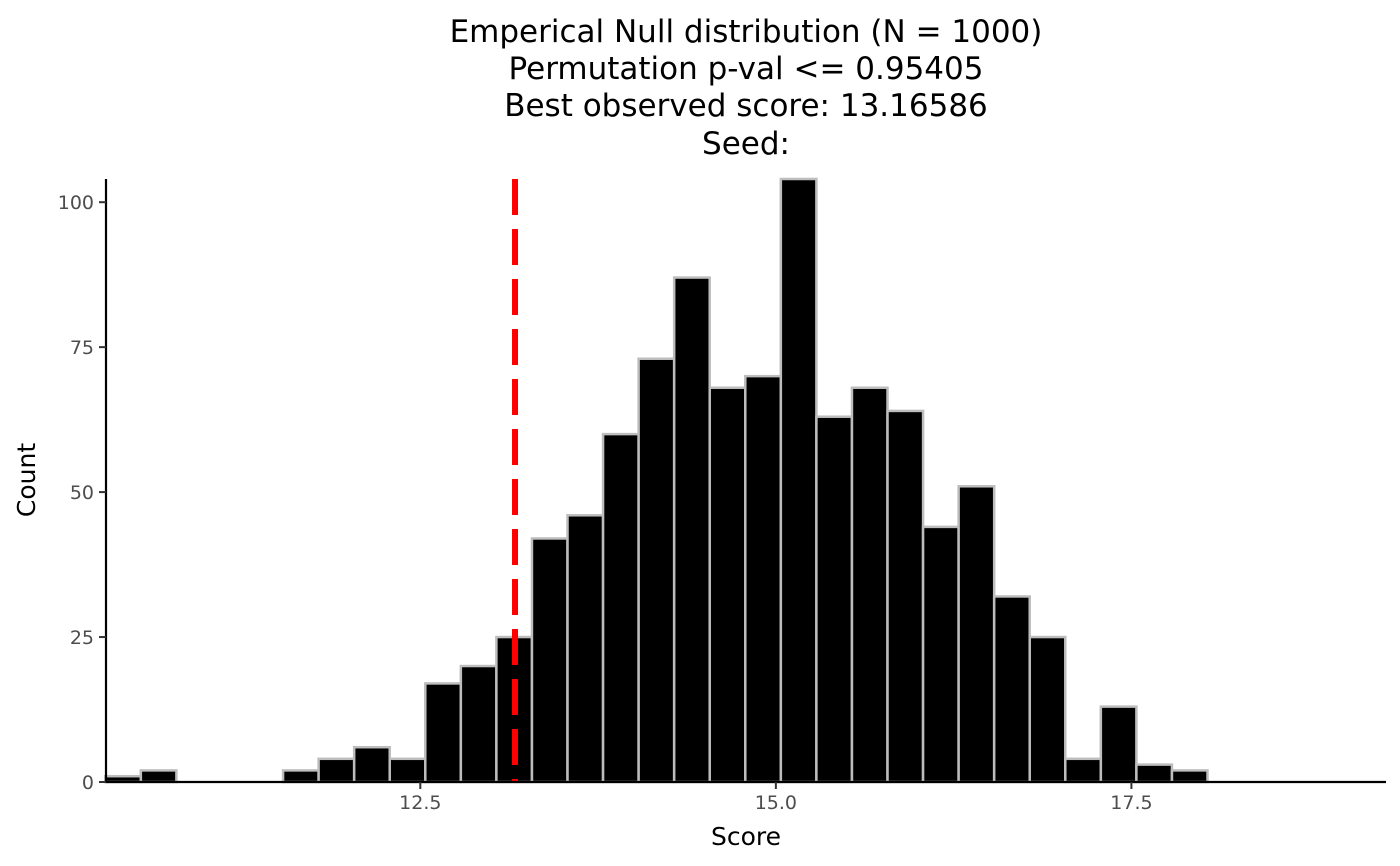 This screenshot has height=866, width=1400. What do you see at coordinates (26, 480) in the screenshot?
I see `y-axis-title: Count` at bounding box center [26, 480].